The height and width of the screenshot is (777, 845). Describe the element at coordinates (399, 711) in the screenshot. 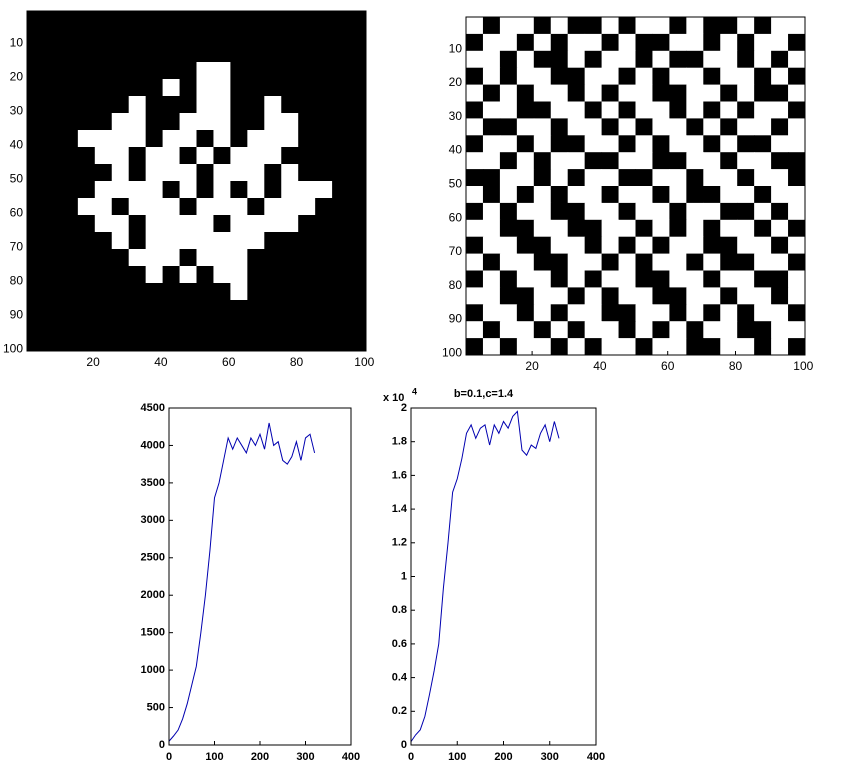

I see `y-tick-label: 0.2` at that location.